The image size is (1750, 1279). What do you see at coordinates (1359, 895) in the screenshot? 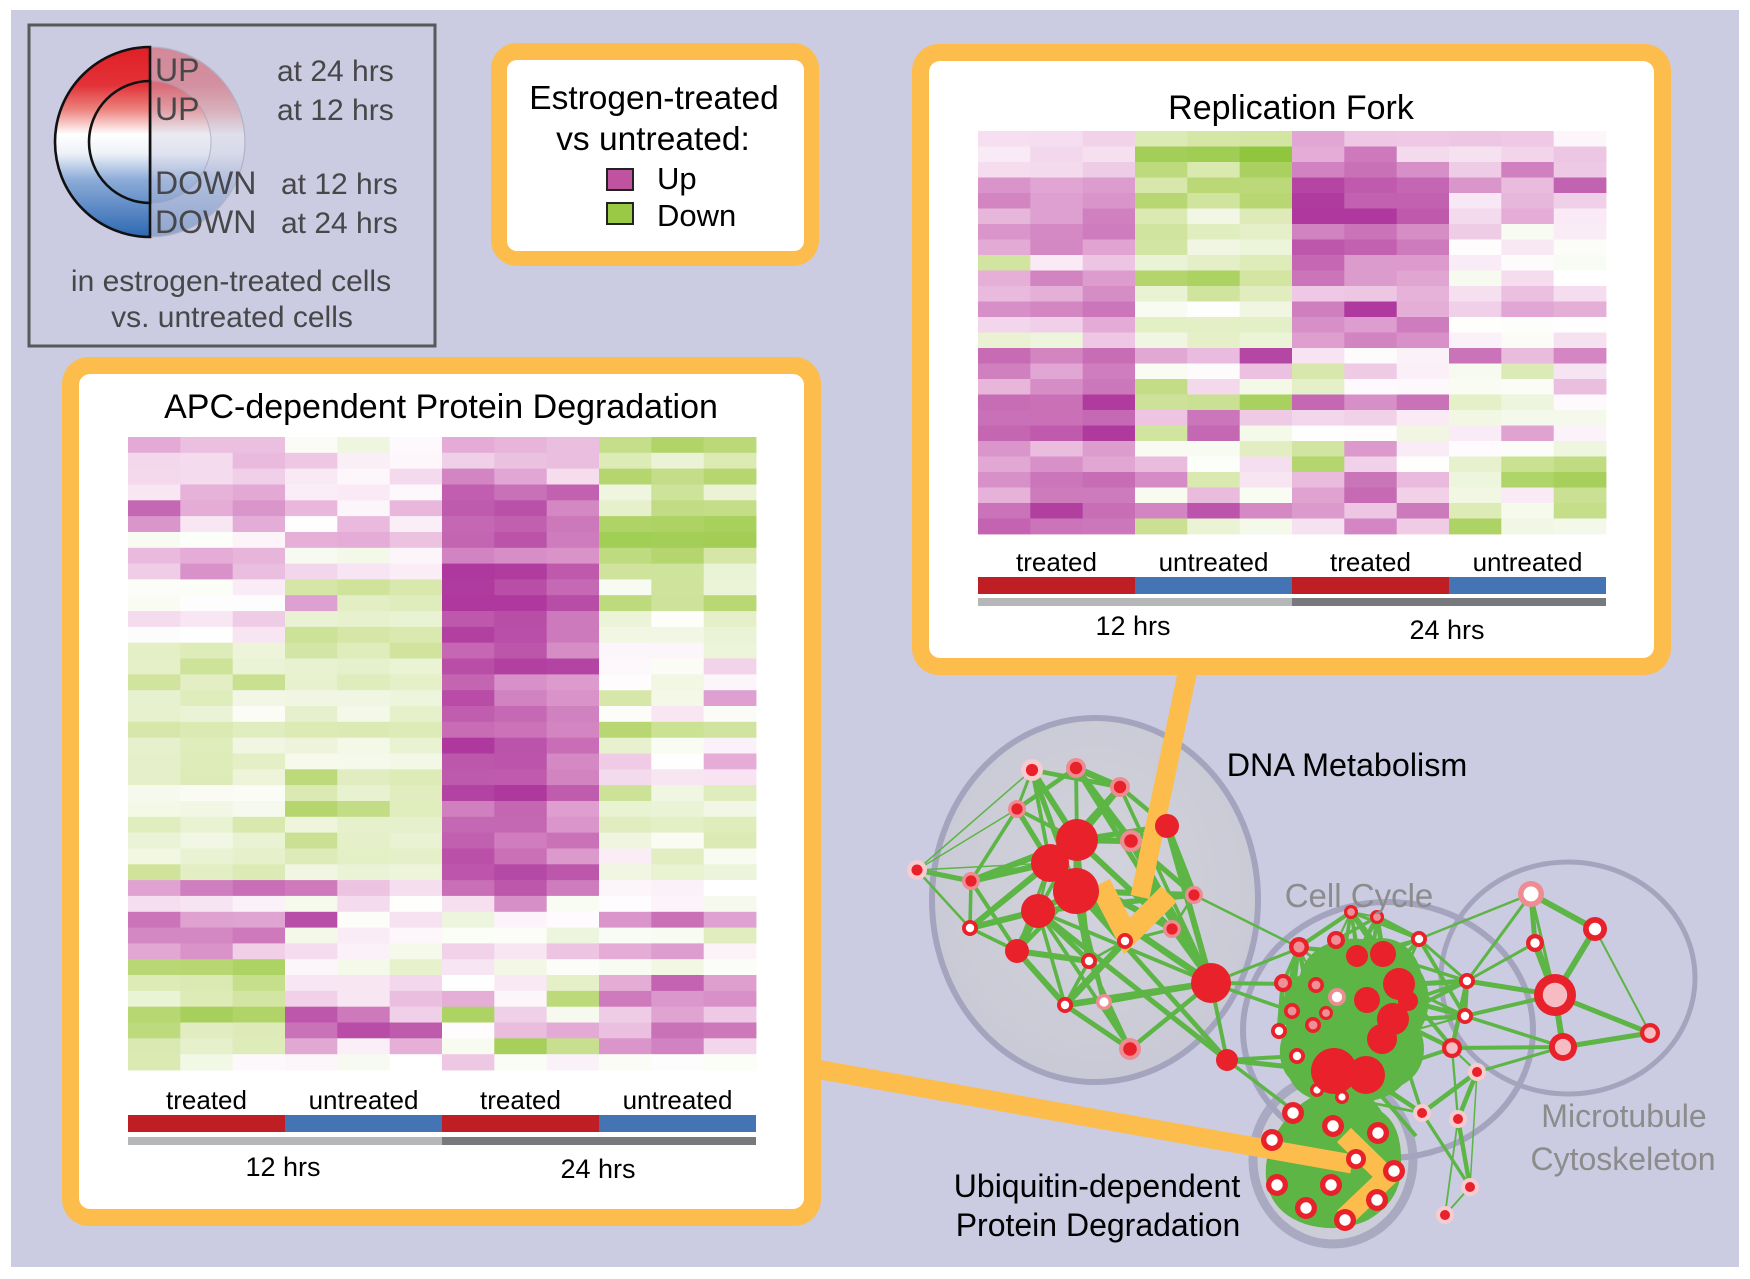
I see `svg-text: Cell Cycle` at bounding box center [1359, 895].